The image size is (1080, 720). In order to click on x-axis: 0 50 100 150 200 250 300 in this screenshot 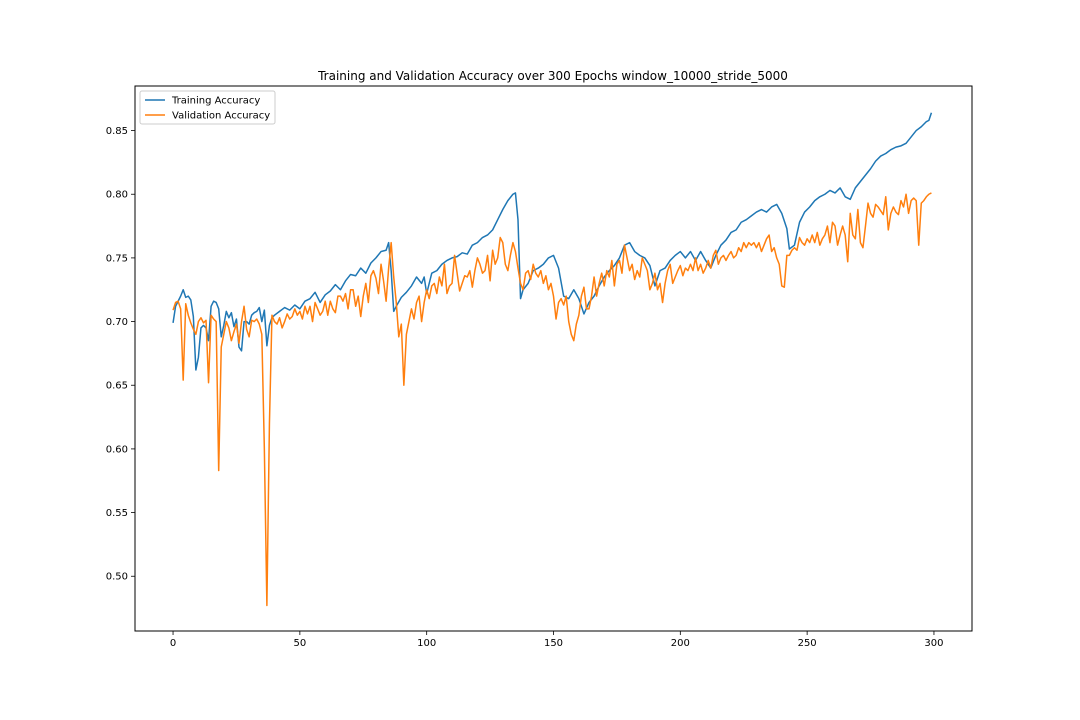, I will do `click(557, 640)`.